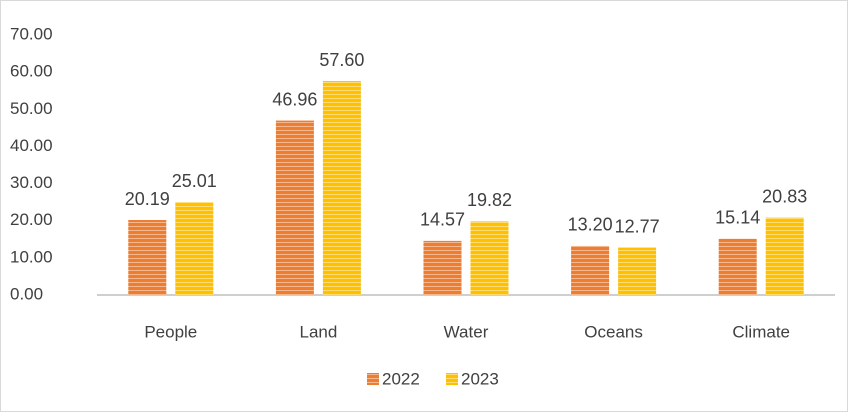  Describe the element at coordinates (318, 331) in the screenshot. I see `x-tick-label: Land` at that location.